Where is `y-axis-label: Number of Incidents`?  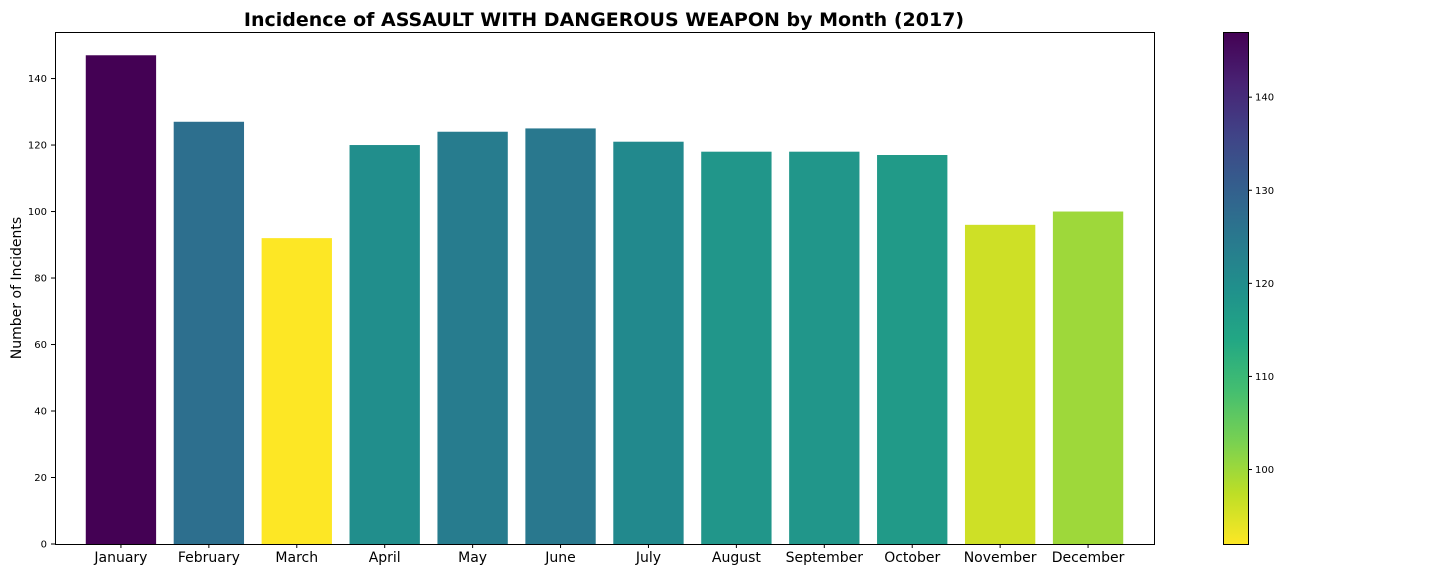
y-axis-label: Number of Incidents is located at coordinates (17, 288).